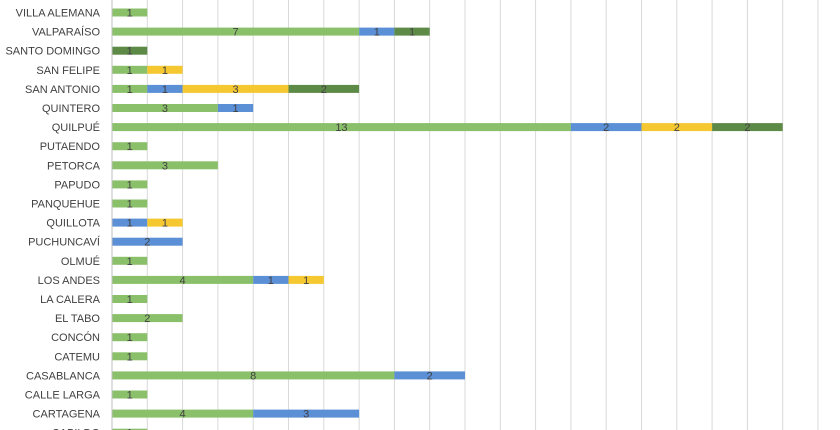  What do you see at coordinates (77, 357) in the screenshot?
I see `category-label: CATEMU` at bounding box center [77, 357].